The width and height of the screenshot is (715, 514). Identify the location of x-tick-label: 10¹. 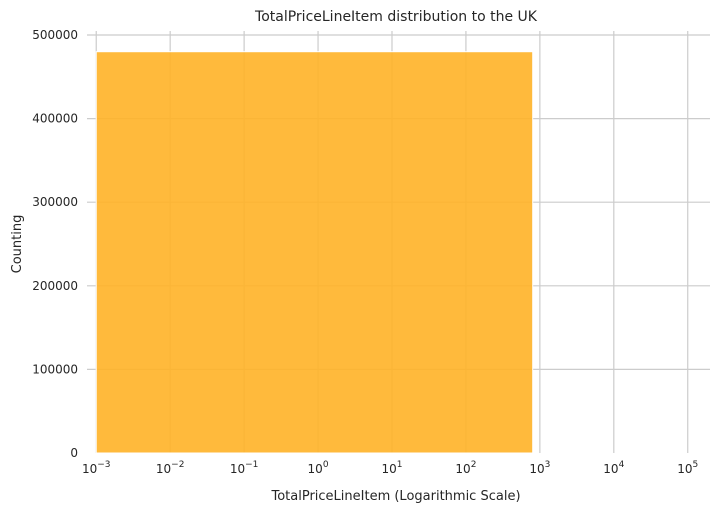
(391, 468).